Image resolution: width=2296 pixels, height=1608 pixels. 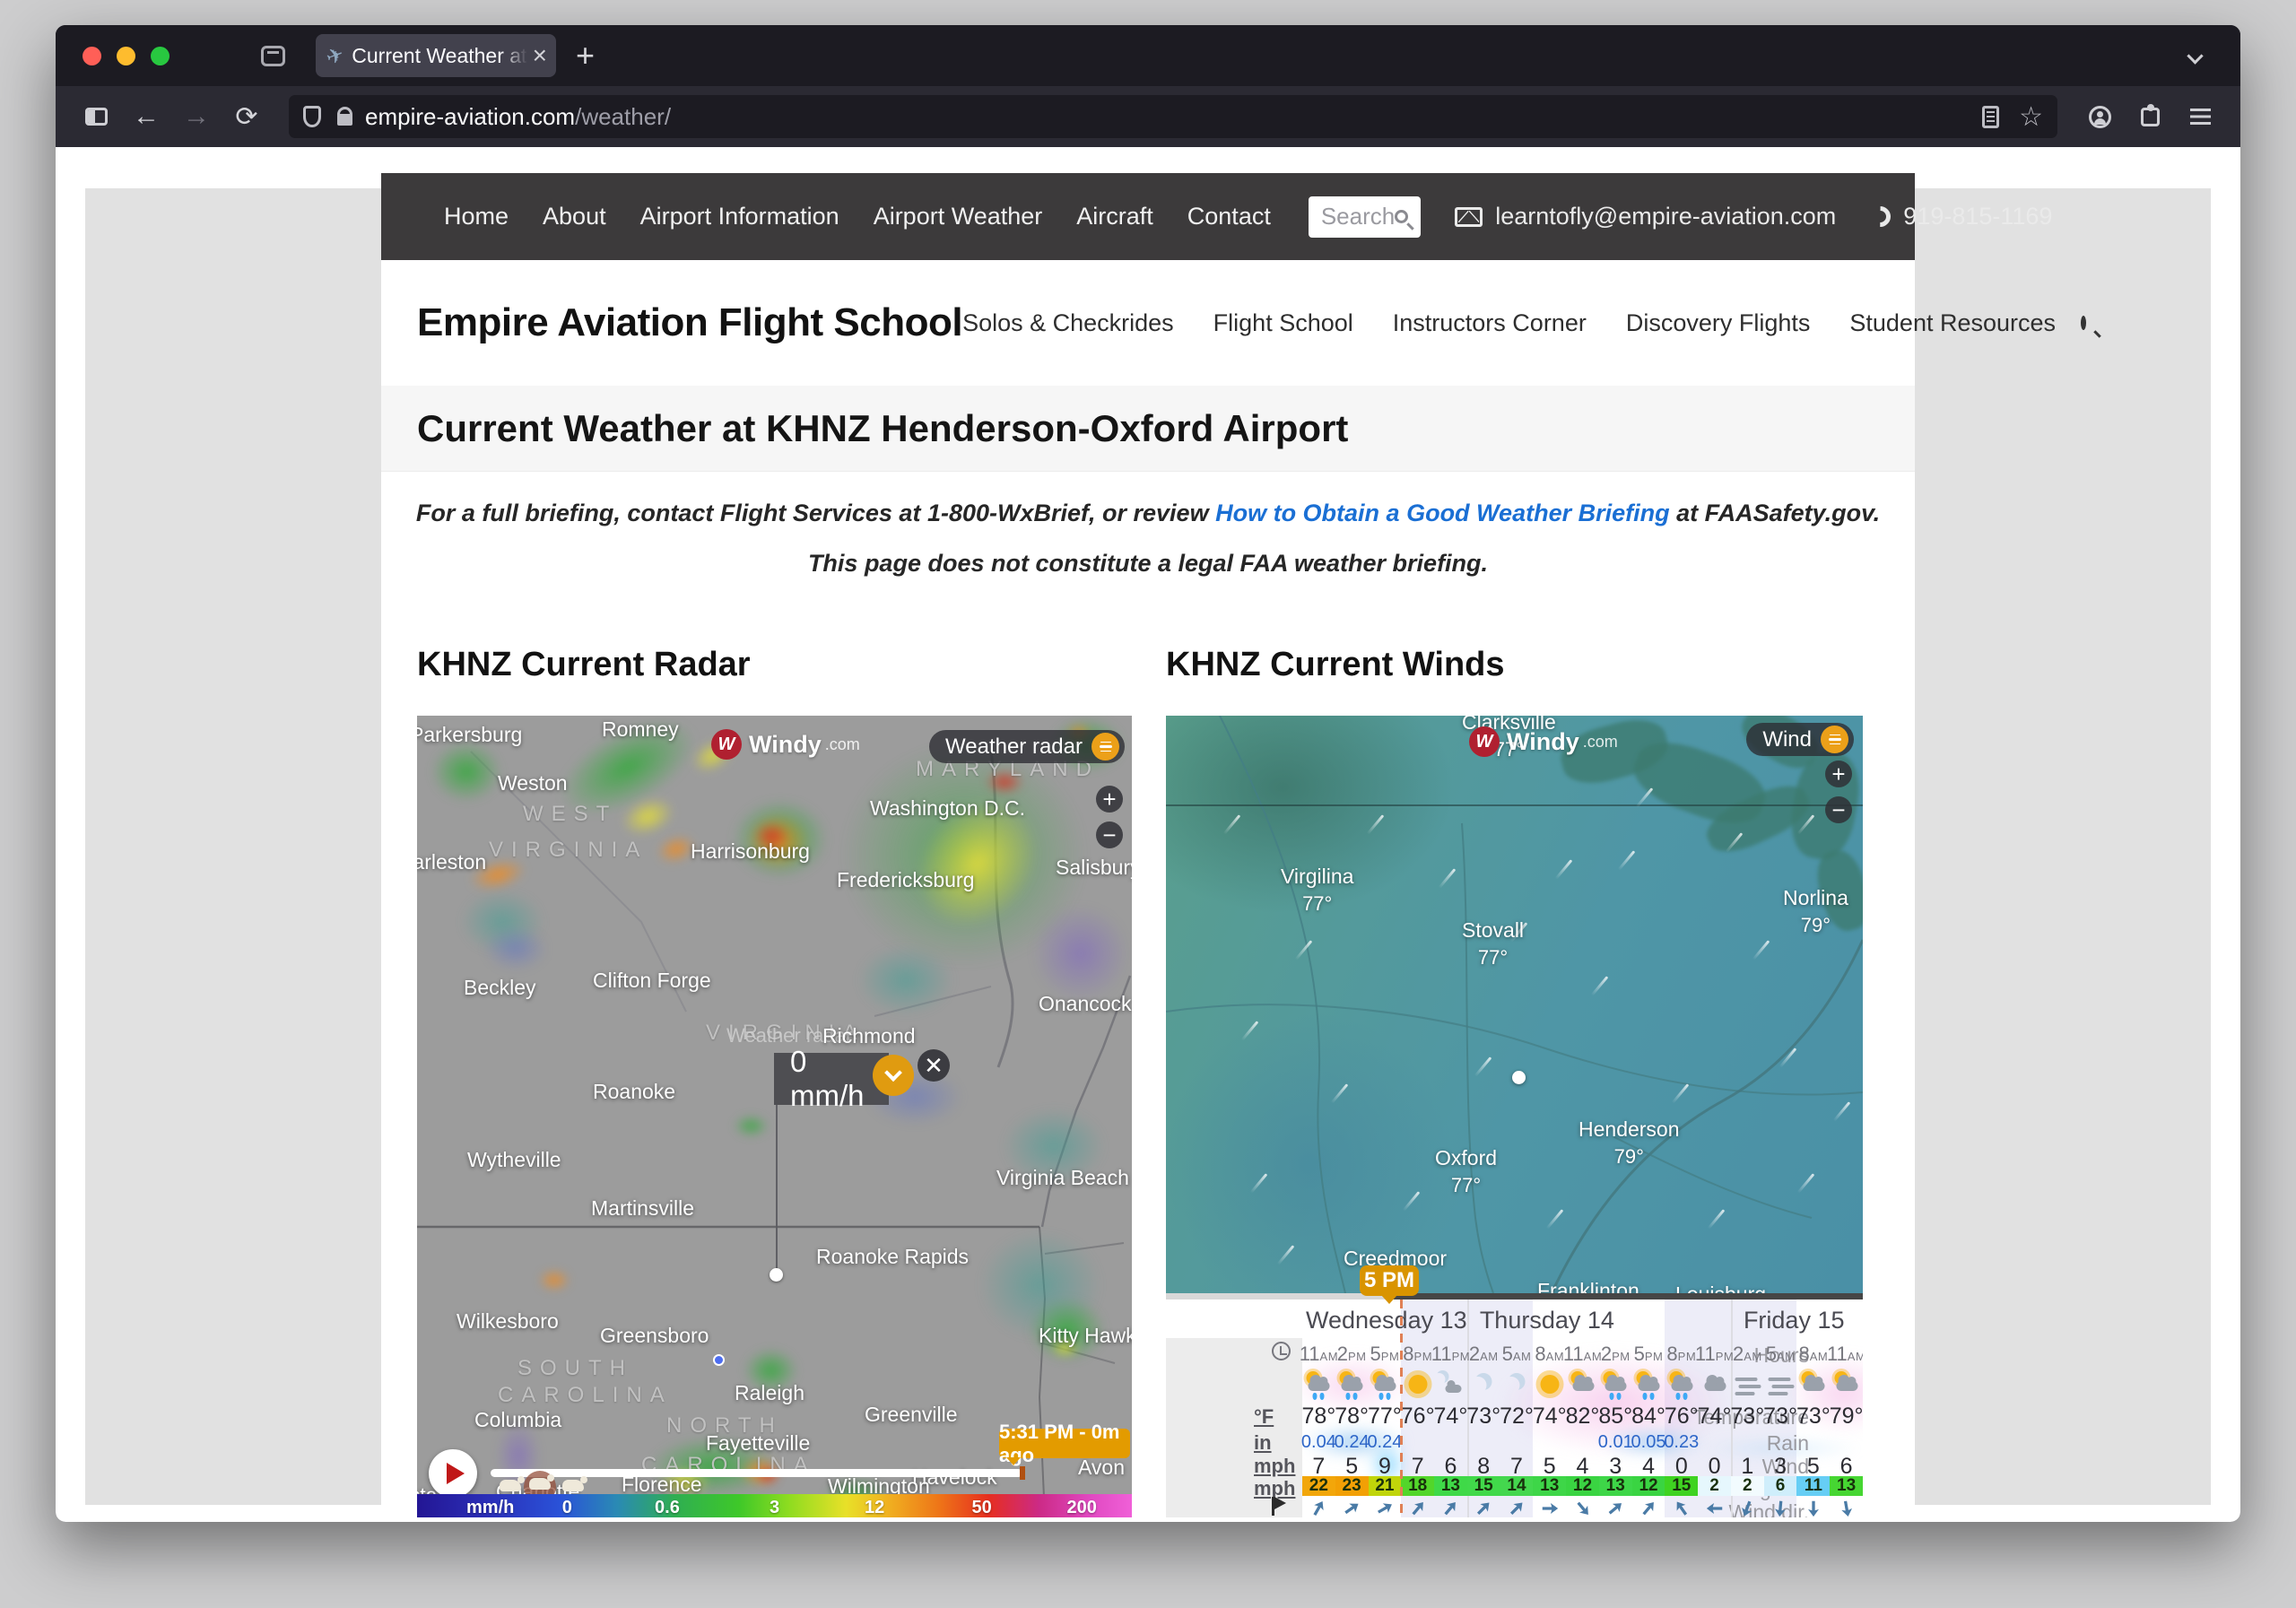 What do you see at coordinates (2099, 116) in the screenshot?
I see `account-icon` at bounding box center [2099, 116].